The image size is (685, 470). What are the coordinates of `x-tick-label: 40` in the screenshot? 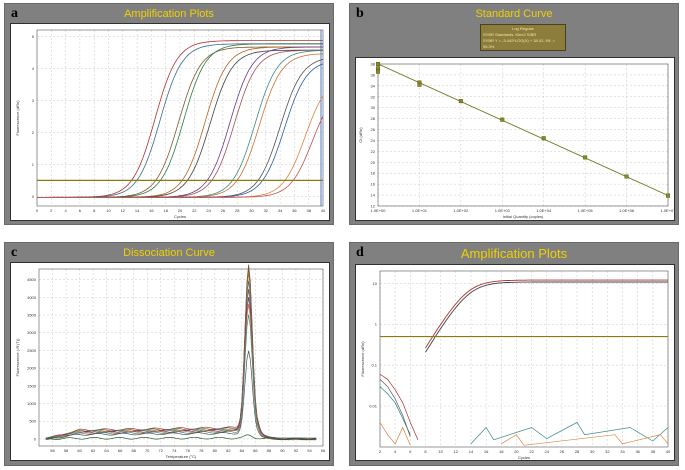 It's located at (323, 210).